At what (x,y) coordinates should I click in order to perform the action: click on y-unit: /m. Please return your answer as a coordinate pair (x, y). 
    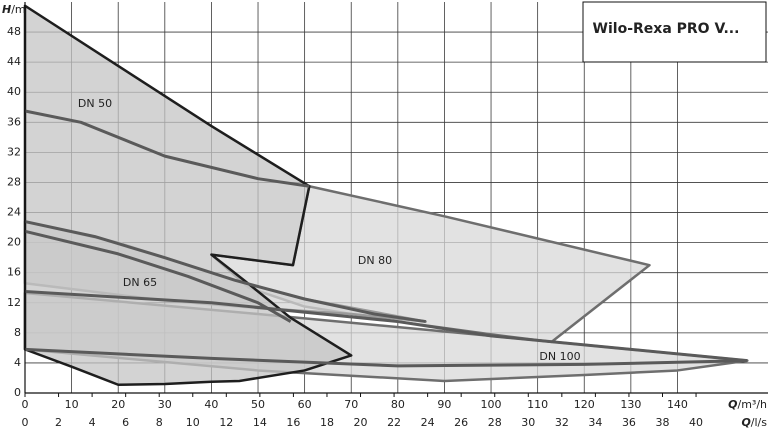
    Looking at the image, I should click on (18, 9).